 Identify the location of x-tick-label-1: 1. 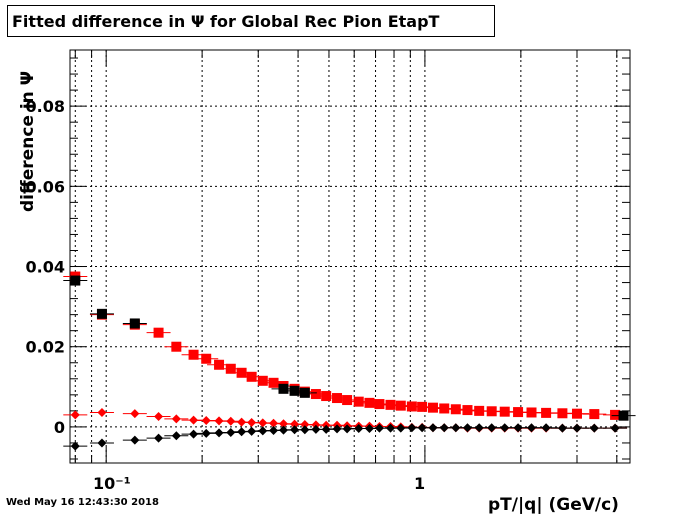
(419, 483).